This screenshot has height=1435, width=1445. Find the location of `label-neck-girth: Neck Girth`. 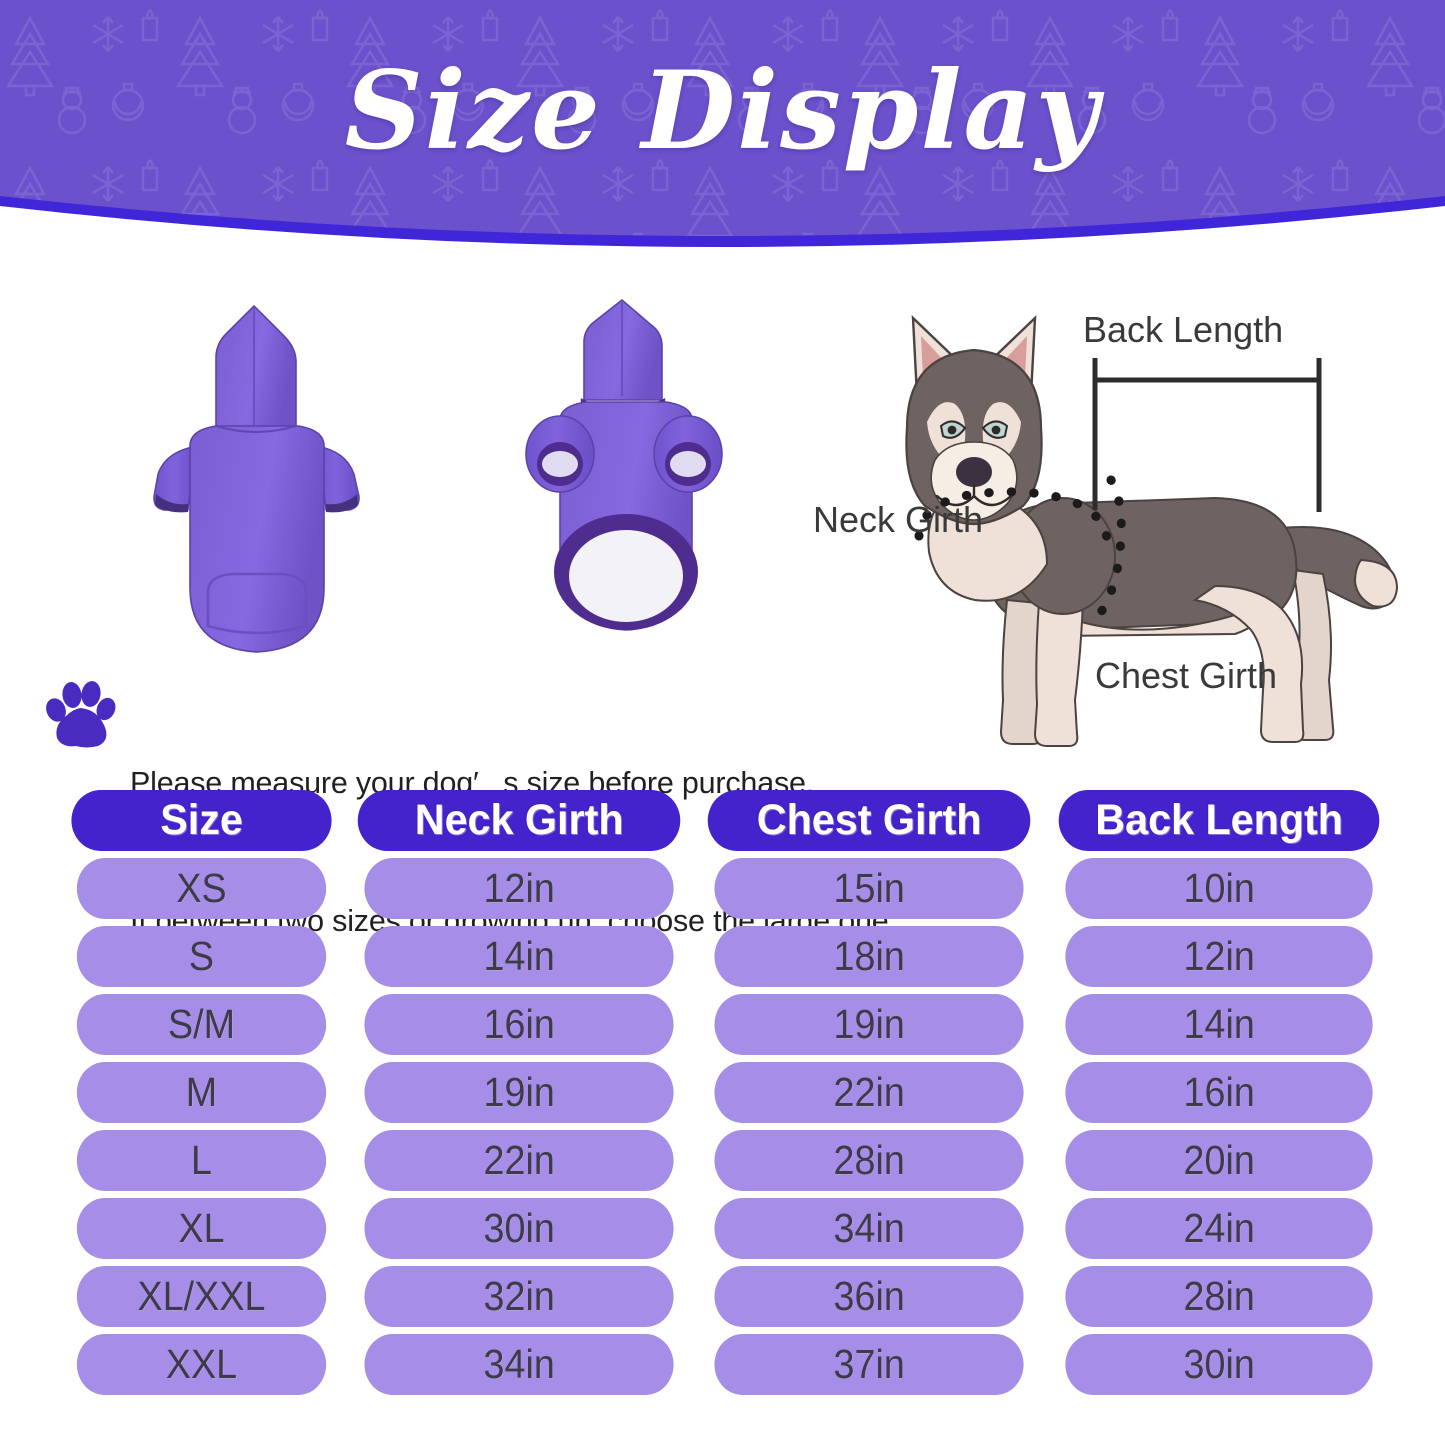

label-neck-girth: Neck Girth is located at coordinates (898, 519).